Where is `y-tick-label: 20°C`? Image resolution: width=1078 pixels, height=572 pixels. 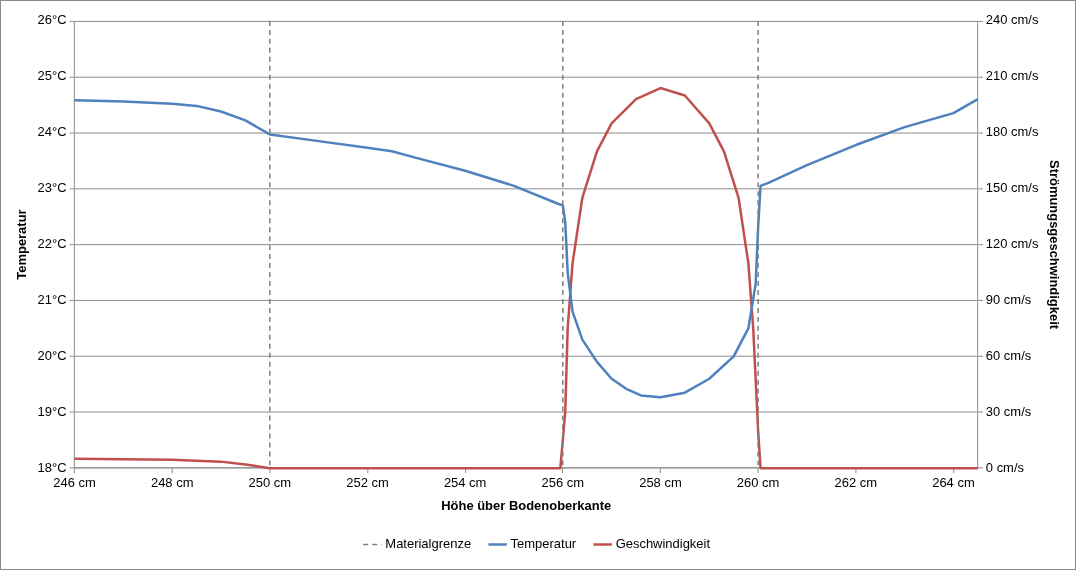 y-tick-label: 20°C is located at coordinates (52, 355).